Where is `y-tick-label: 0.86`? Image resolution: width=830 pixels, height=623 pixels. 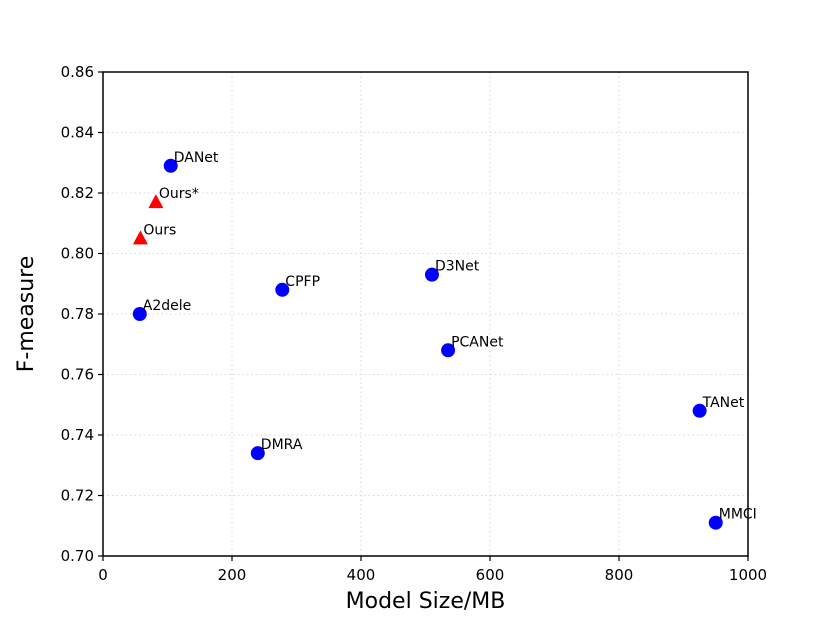
y-tick-label: 0.86 is located at coordinates (77, 72).